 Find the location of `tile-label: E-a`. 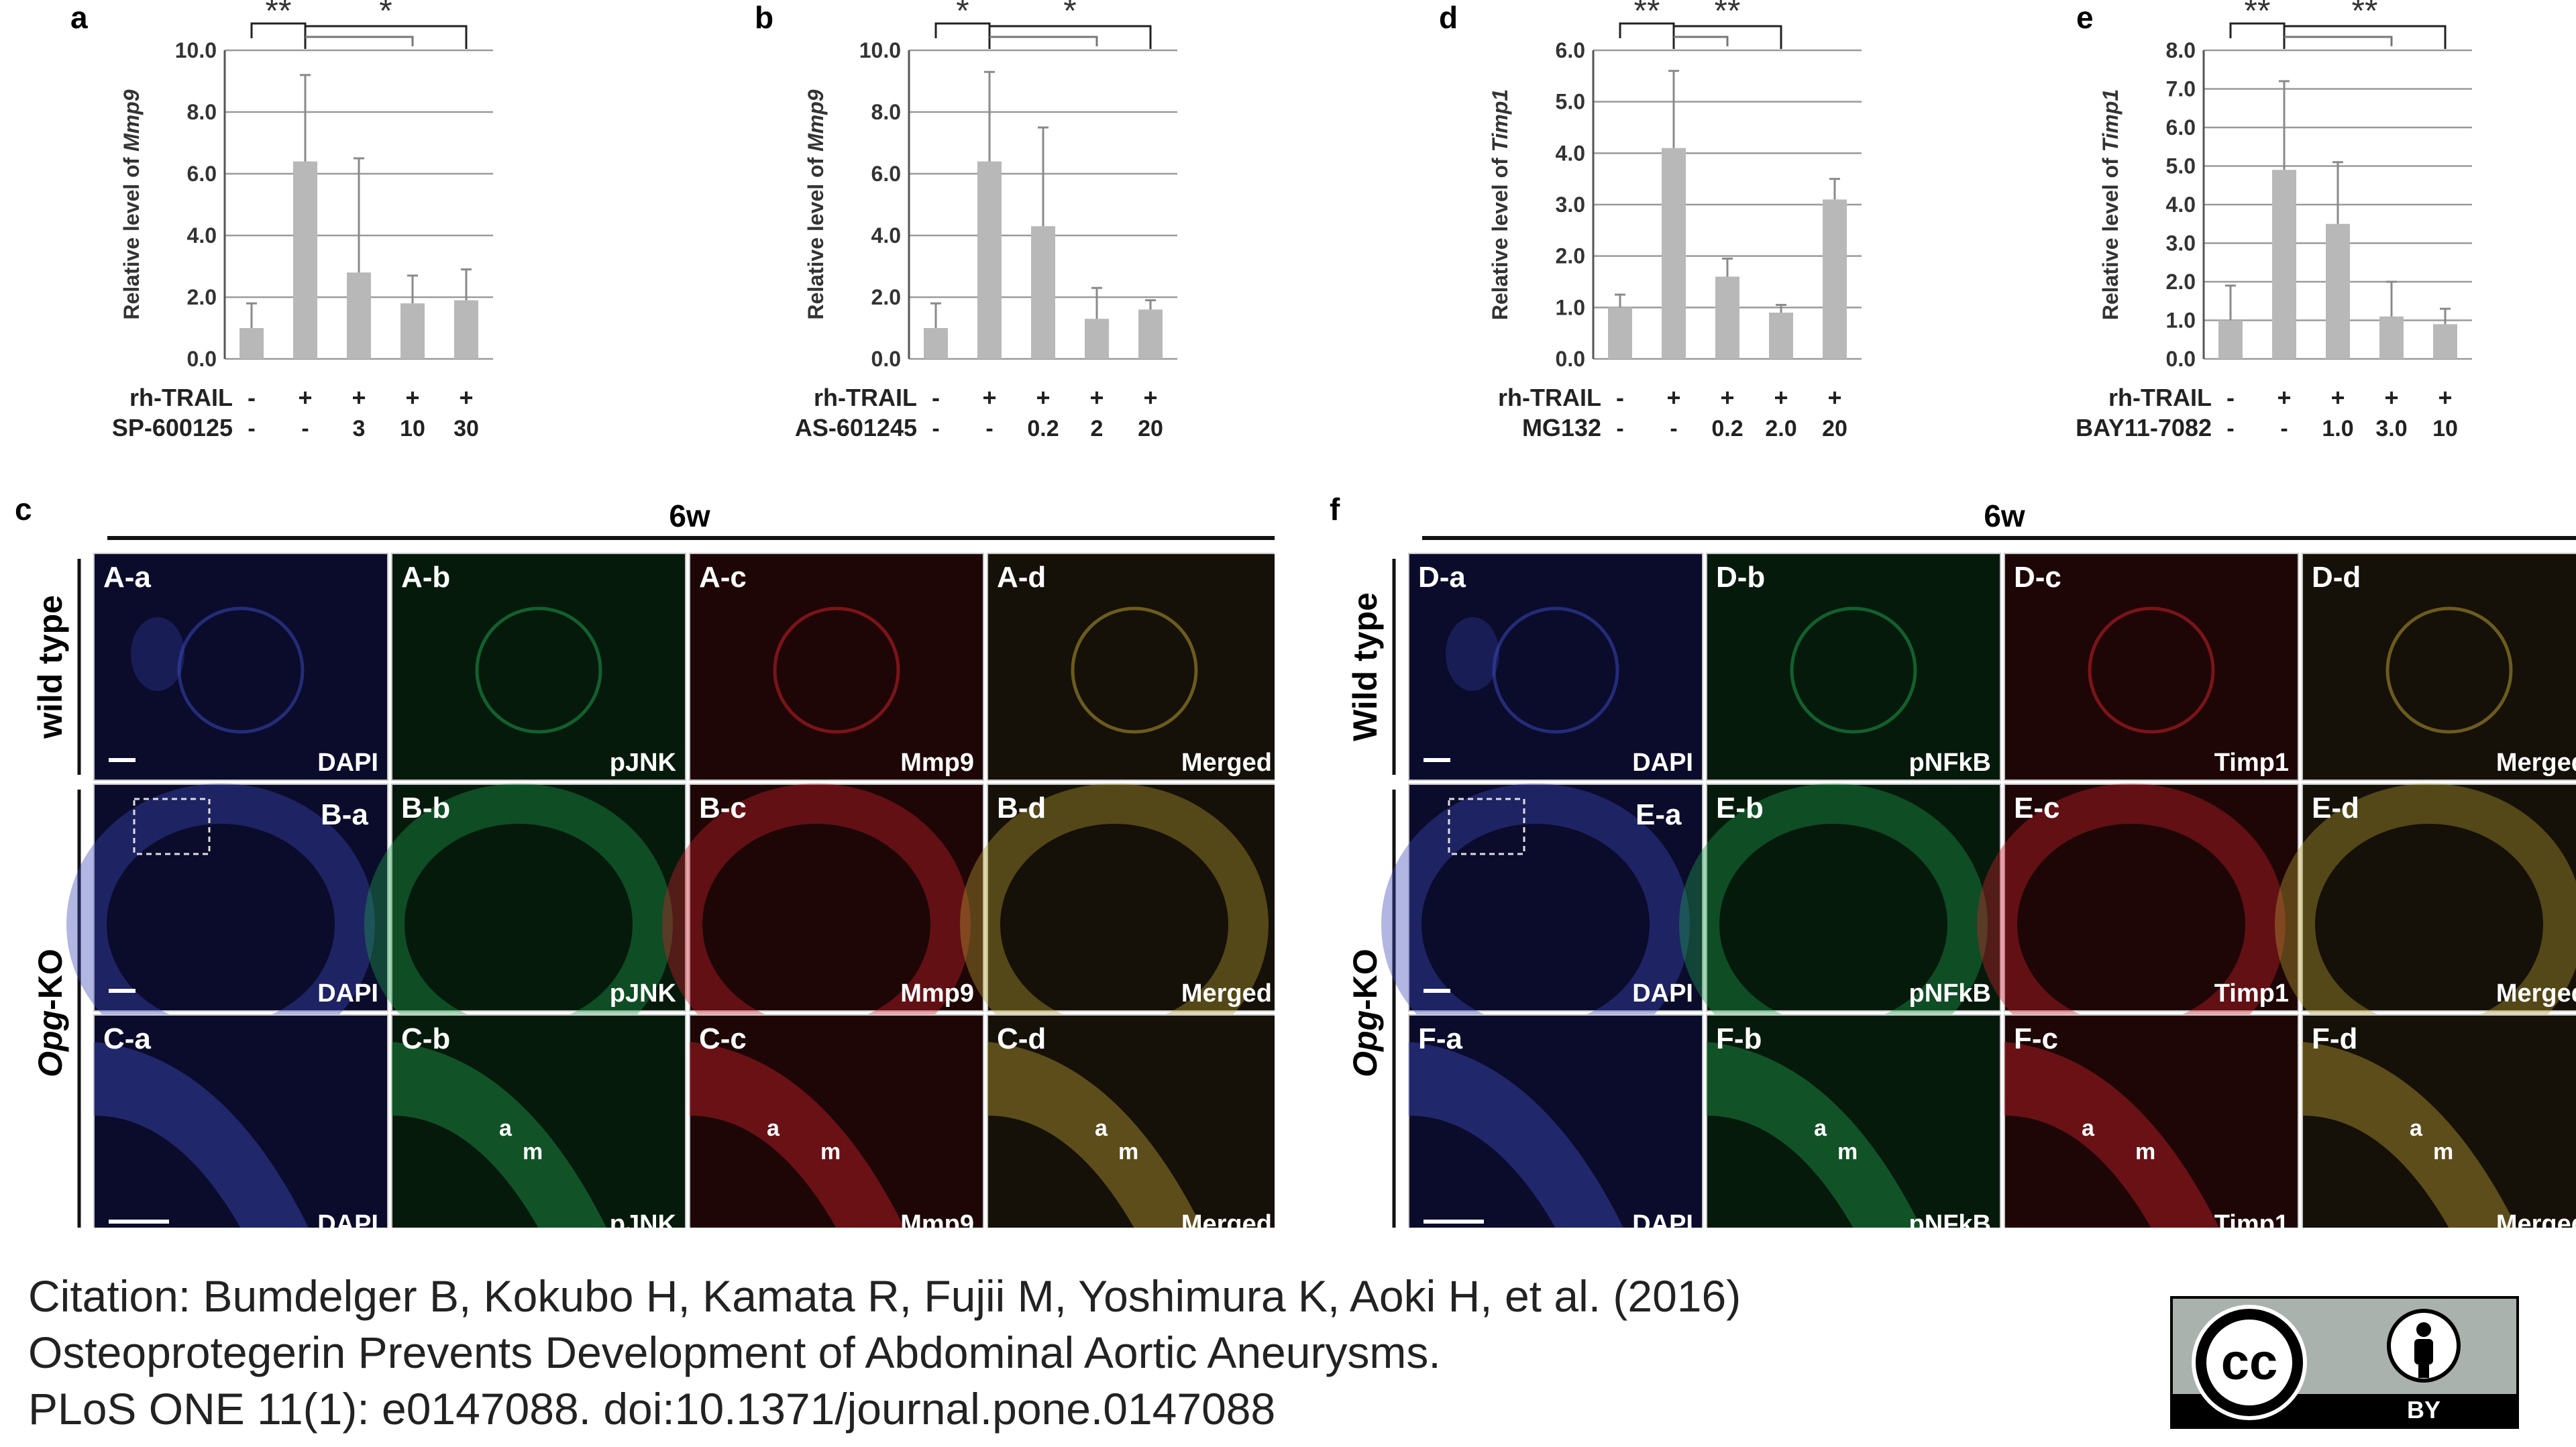

tile-label: E-a is located at coordinates (1658, 815).